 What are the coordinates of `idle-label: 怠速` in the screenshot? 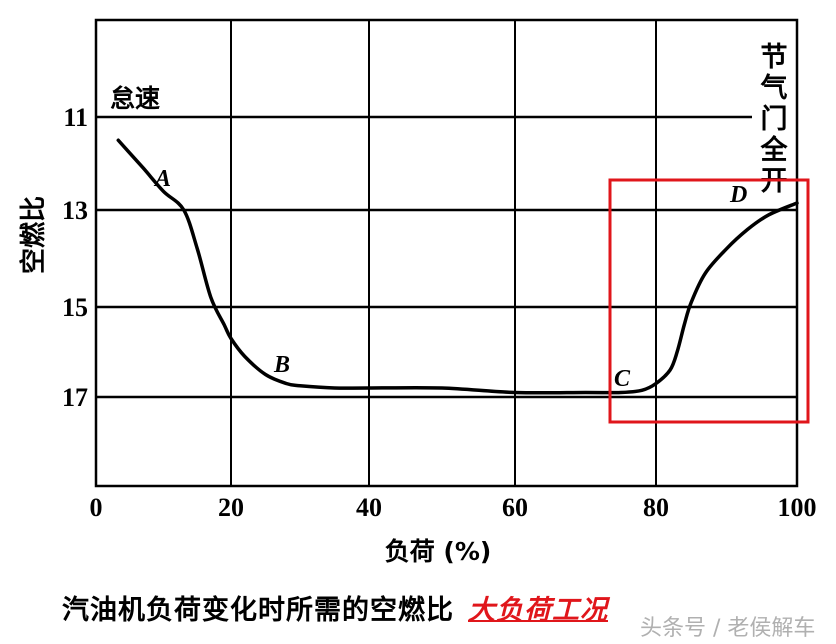 It's located at (135, 98).